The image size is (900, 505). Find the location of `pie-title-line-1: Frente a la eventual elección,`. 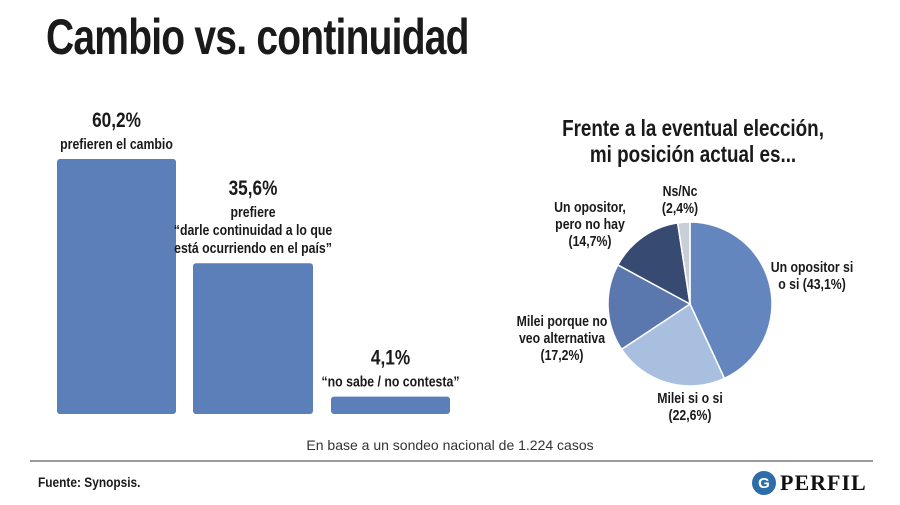

pie-title-line-1: Frente a la eventual elección, is located at coordinates (693, 128).